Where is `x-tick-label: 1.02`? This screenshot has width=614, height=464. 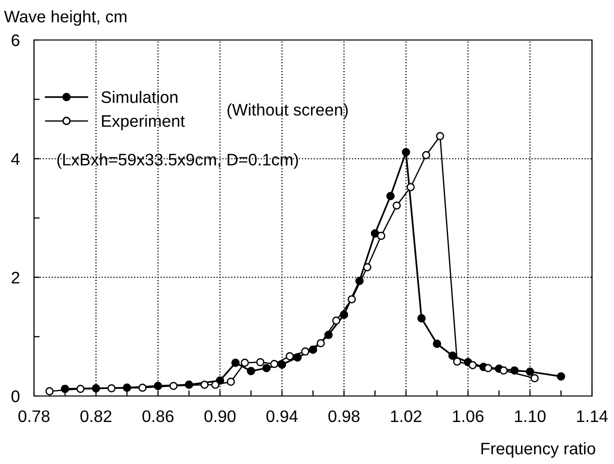 x-tick-label: 1.02 is located at coordinates (406, 416).